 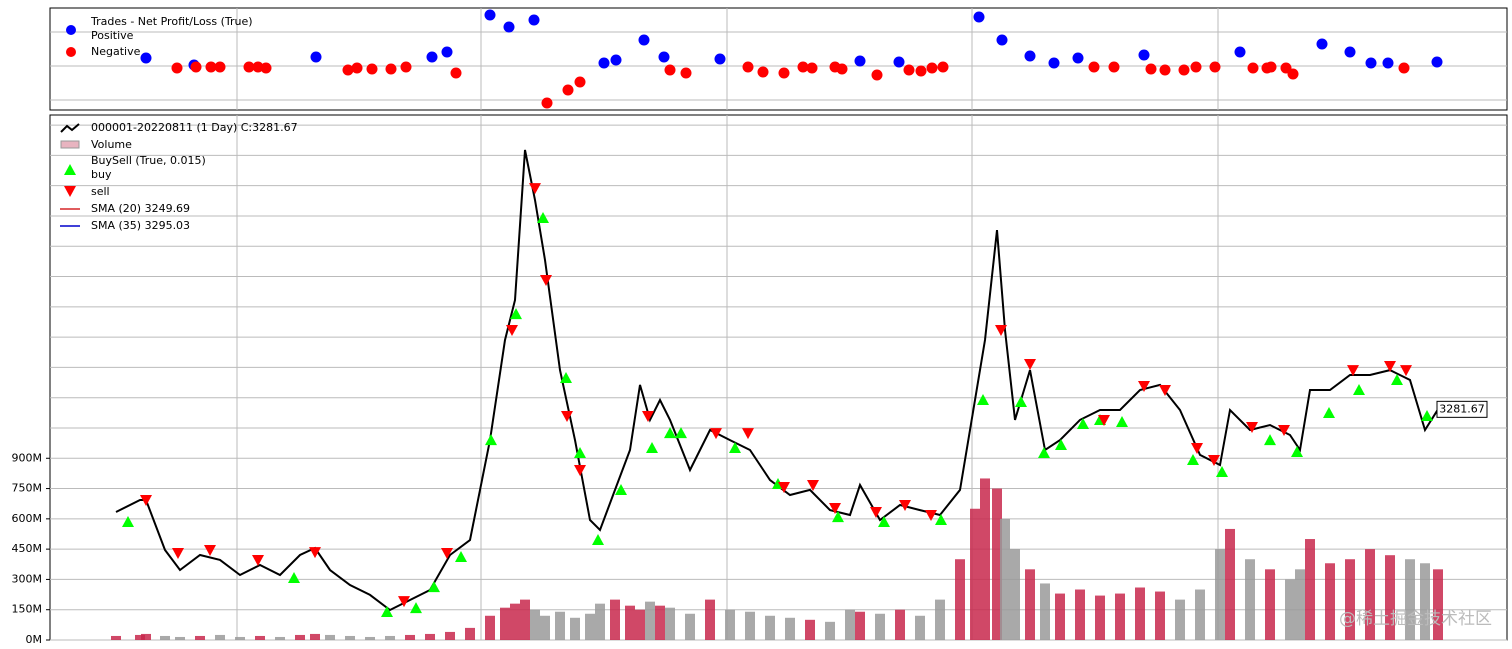 I want to click on legend-label: Negative, so click(x=116, y=51).